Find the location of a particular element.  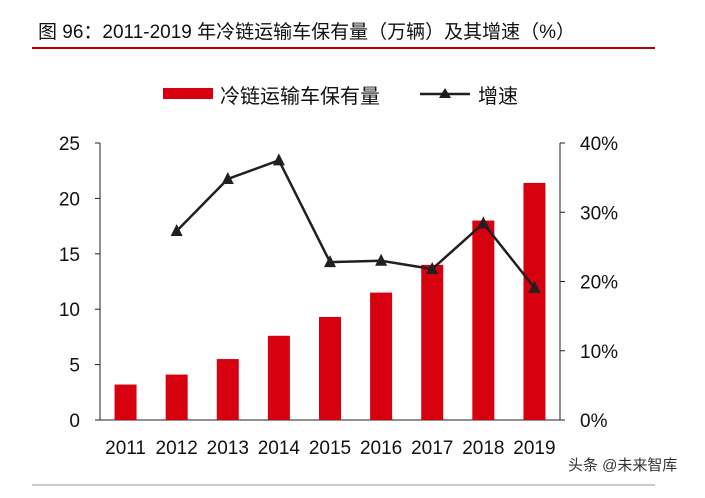

growth-marker-2014 is located at coordinates (278, 159).